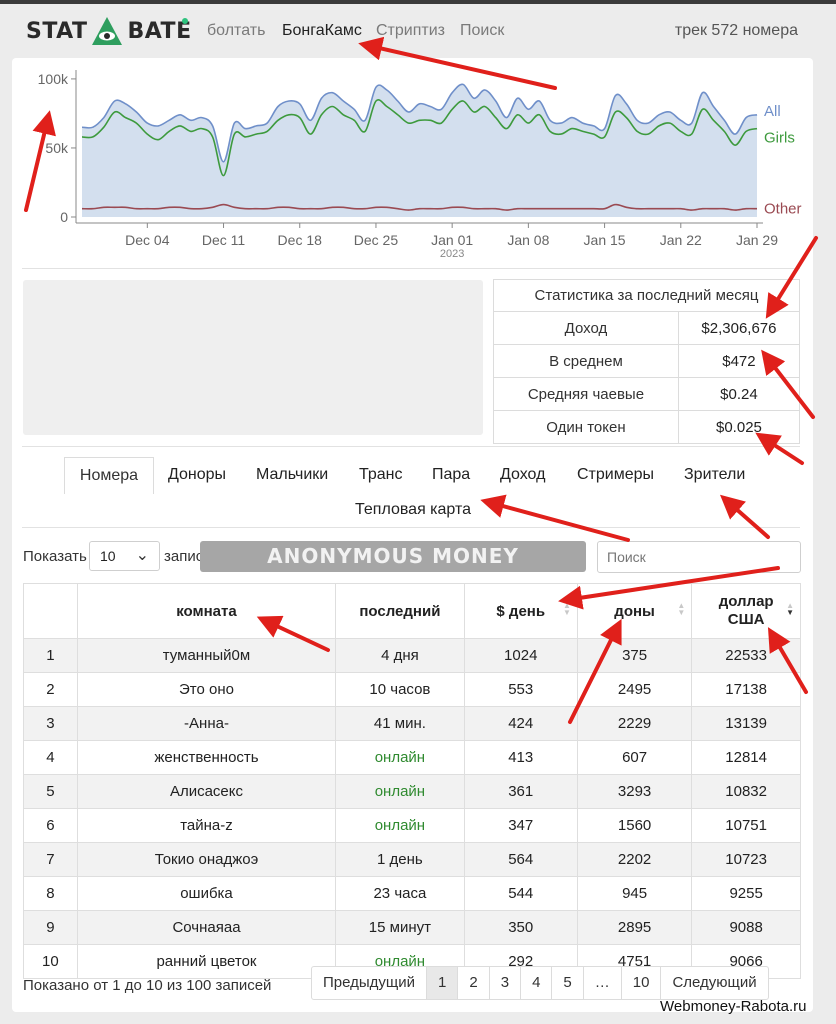 Image resolution: width=836 pixels, height=1024 pixels. Describe the element at coordinates (482, 30) in the screenshot. I see `nav-link-search: Поиск` at that location.